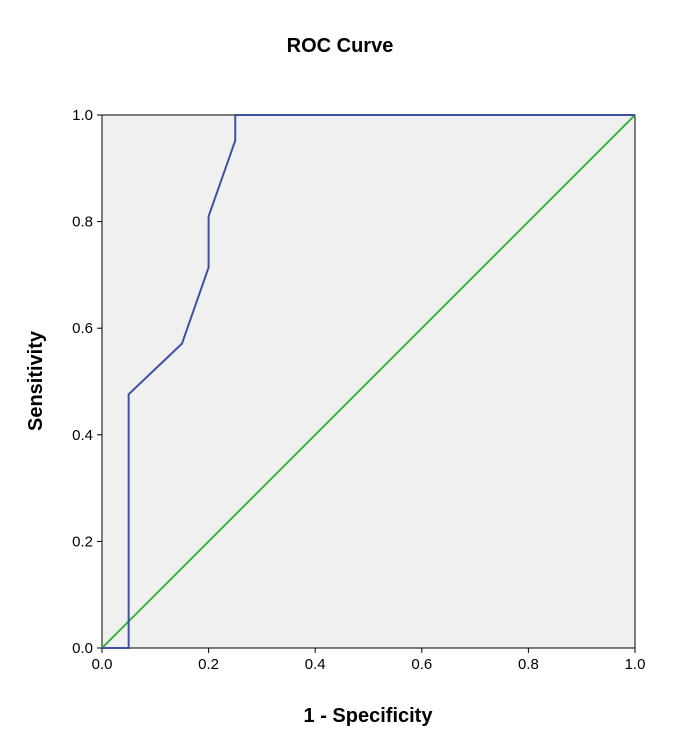  What do you see at coordinates (82, 541) in the screenshot?
I see `y-tick-label: 0.2` at bounding box center [82, 541].